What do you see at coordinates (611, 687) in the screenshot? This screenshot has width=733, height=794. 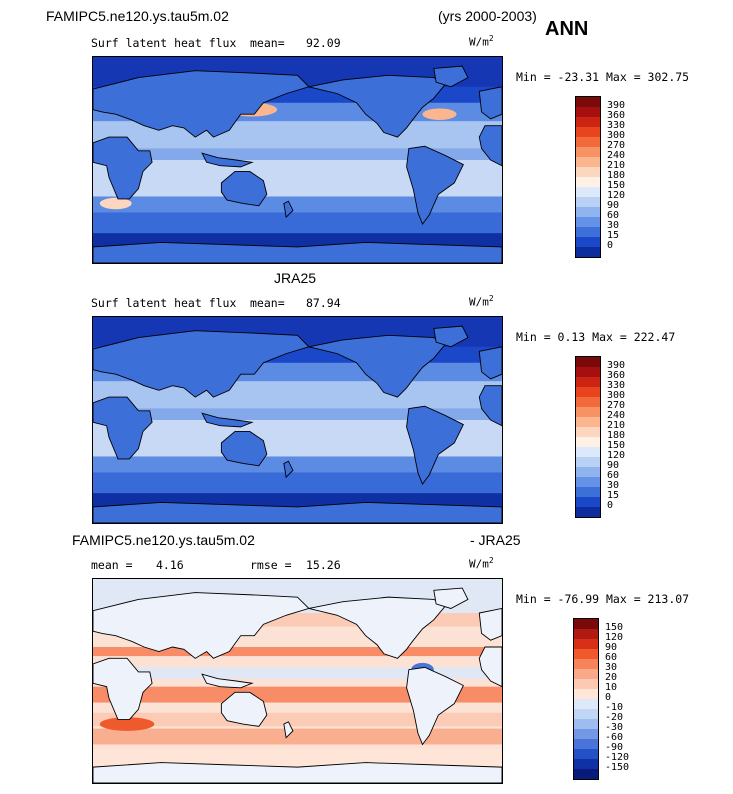 I see `colorbar-label: 10` at bounding box center [611, 687].